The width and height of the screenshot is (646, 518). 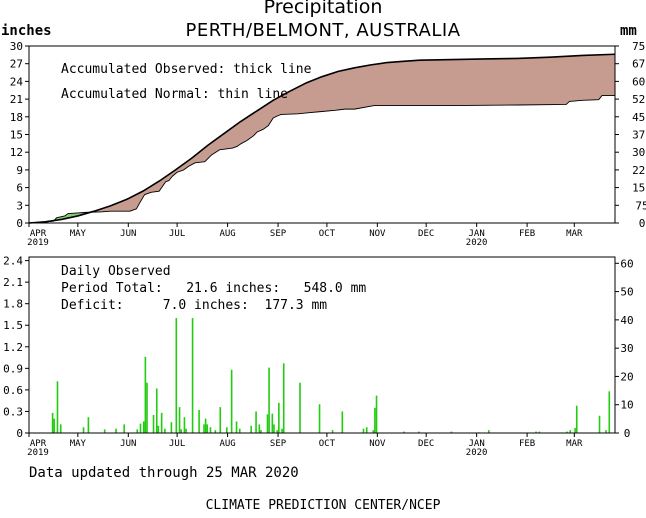 I want to click on y-tick-label: 1.2, so click(x=13, y=347).